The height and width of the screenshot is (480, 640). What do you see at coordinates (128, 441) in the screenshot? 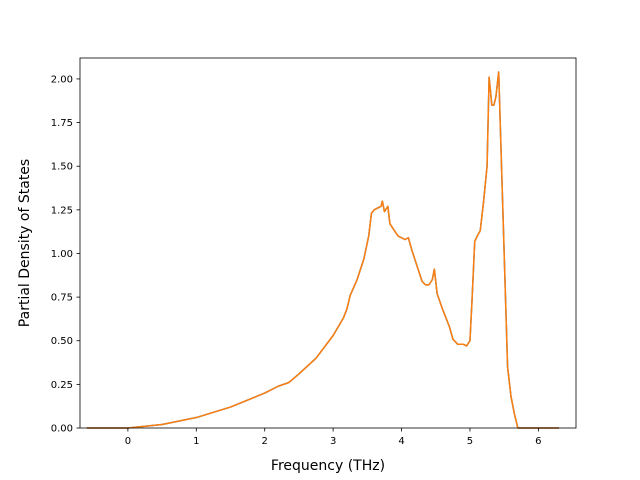
I see `x-tick-label: 0` at bounding box center [128, 441].